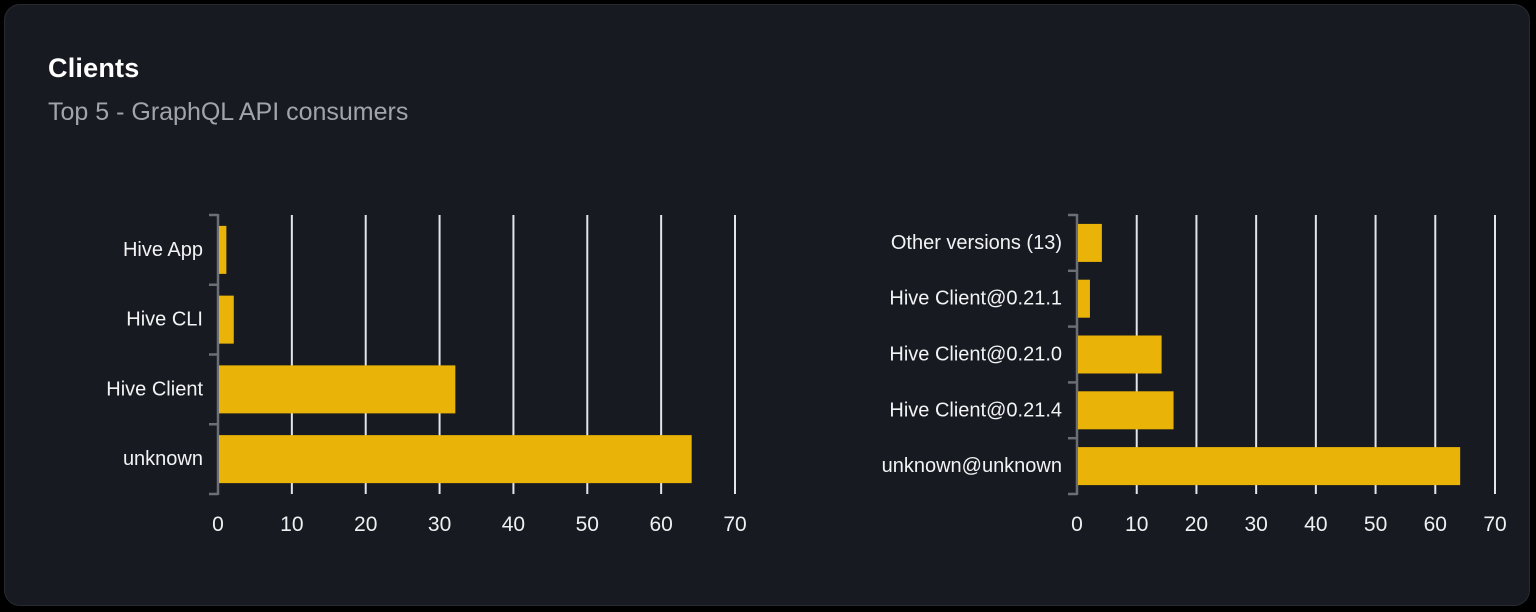  I want to click on category-label: Hive Client@0.21.1, so click(975, 299).